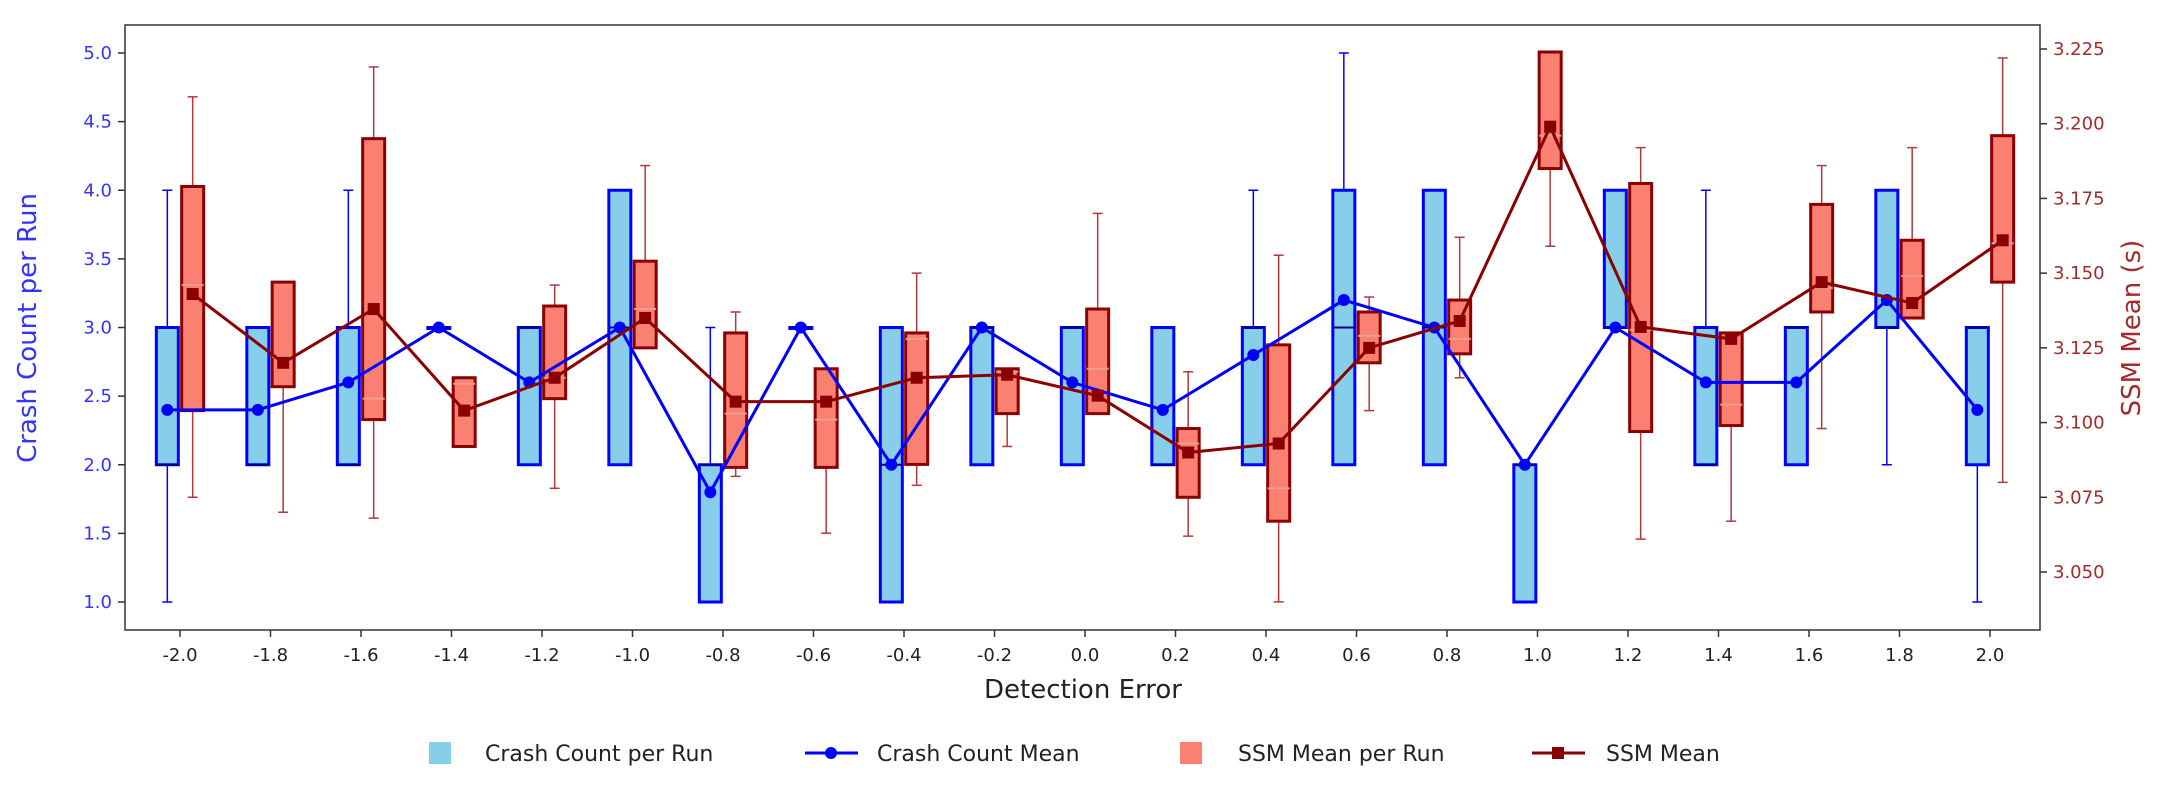  I want to click on x-tick-label: 0.4, so click(1266, 655).